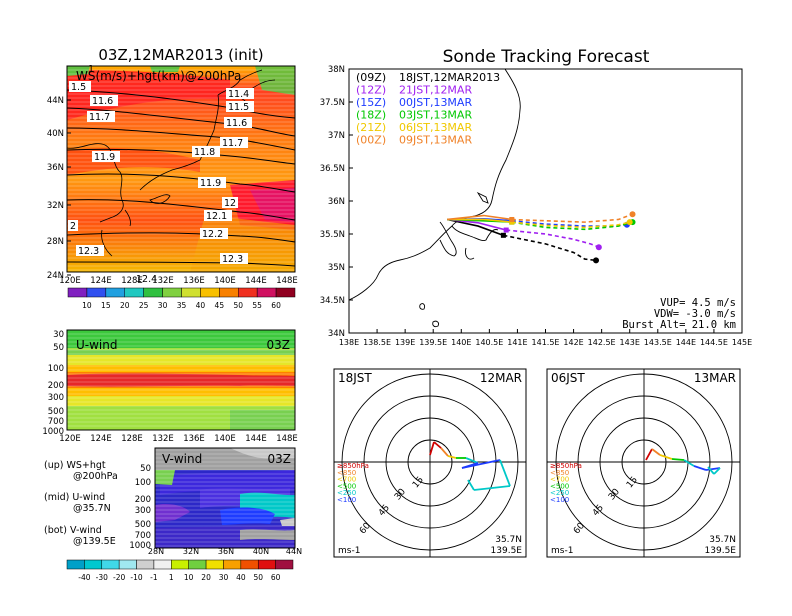 This screenshot has height=616, width=792. Describe the element at coordinates (714, 342) in the screenshot. I see `tracking-lon-tick: 144.5E` at that location.